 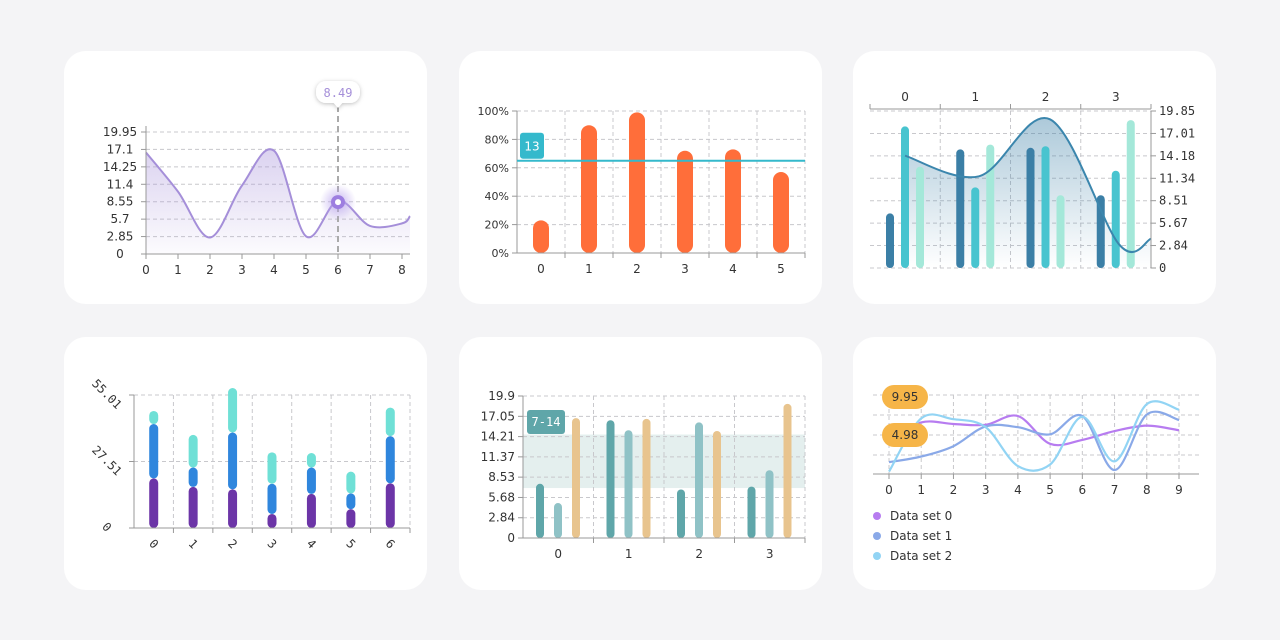 I want to click on area-fill, so click(x=278, y=201).